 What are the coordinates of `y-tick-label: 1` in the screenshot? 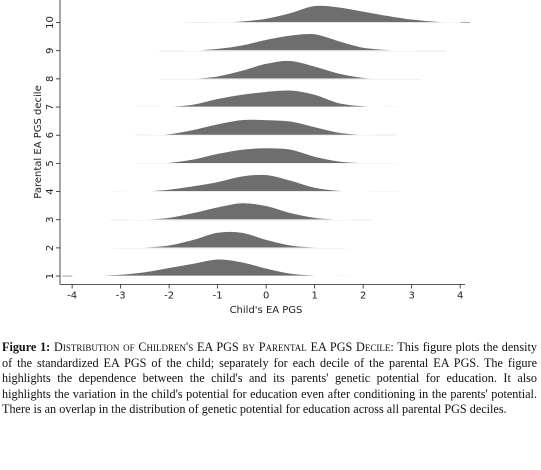 It's located at (50, 276).